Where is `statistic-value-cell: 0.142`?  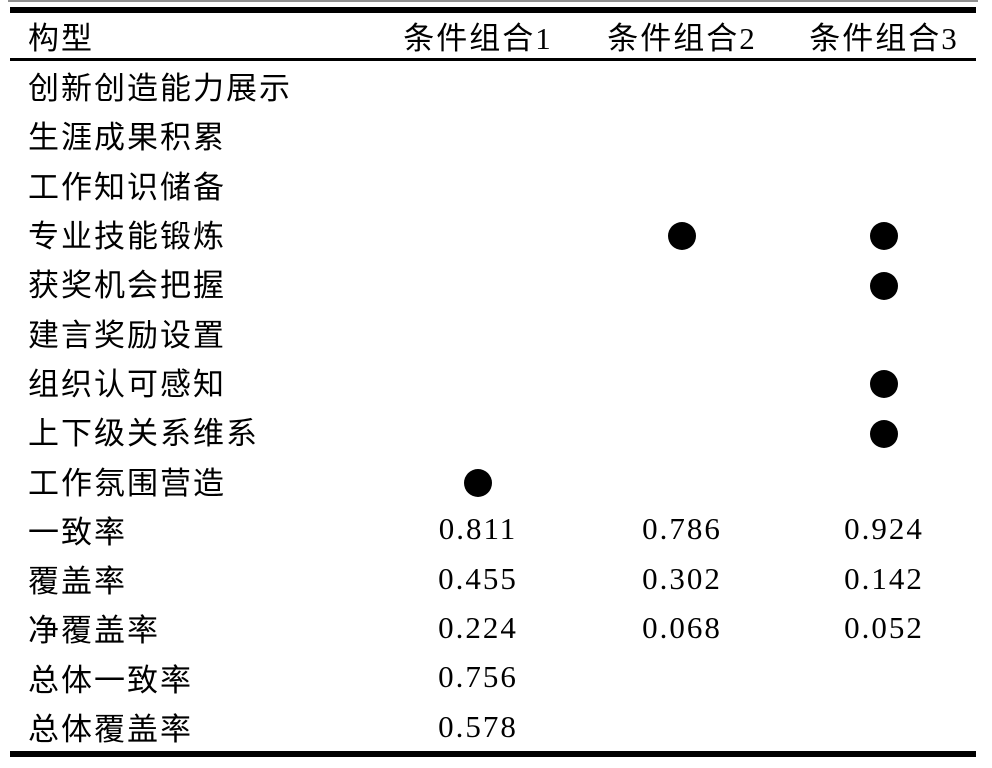 statistic-value-cell: 0.142 is located at coordinates (884, 578).